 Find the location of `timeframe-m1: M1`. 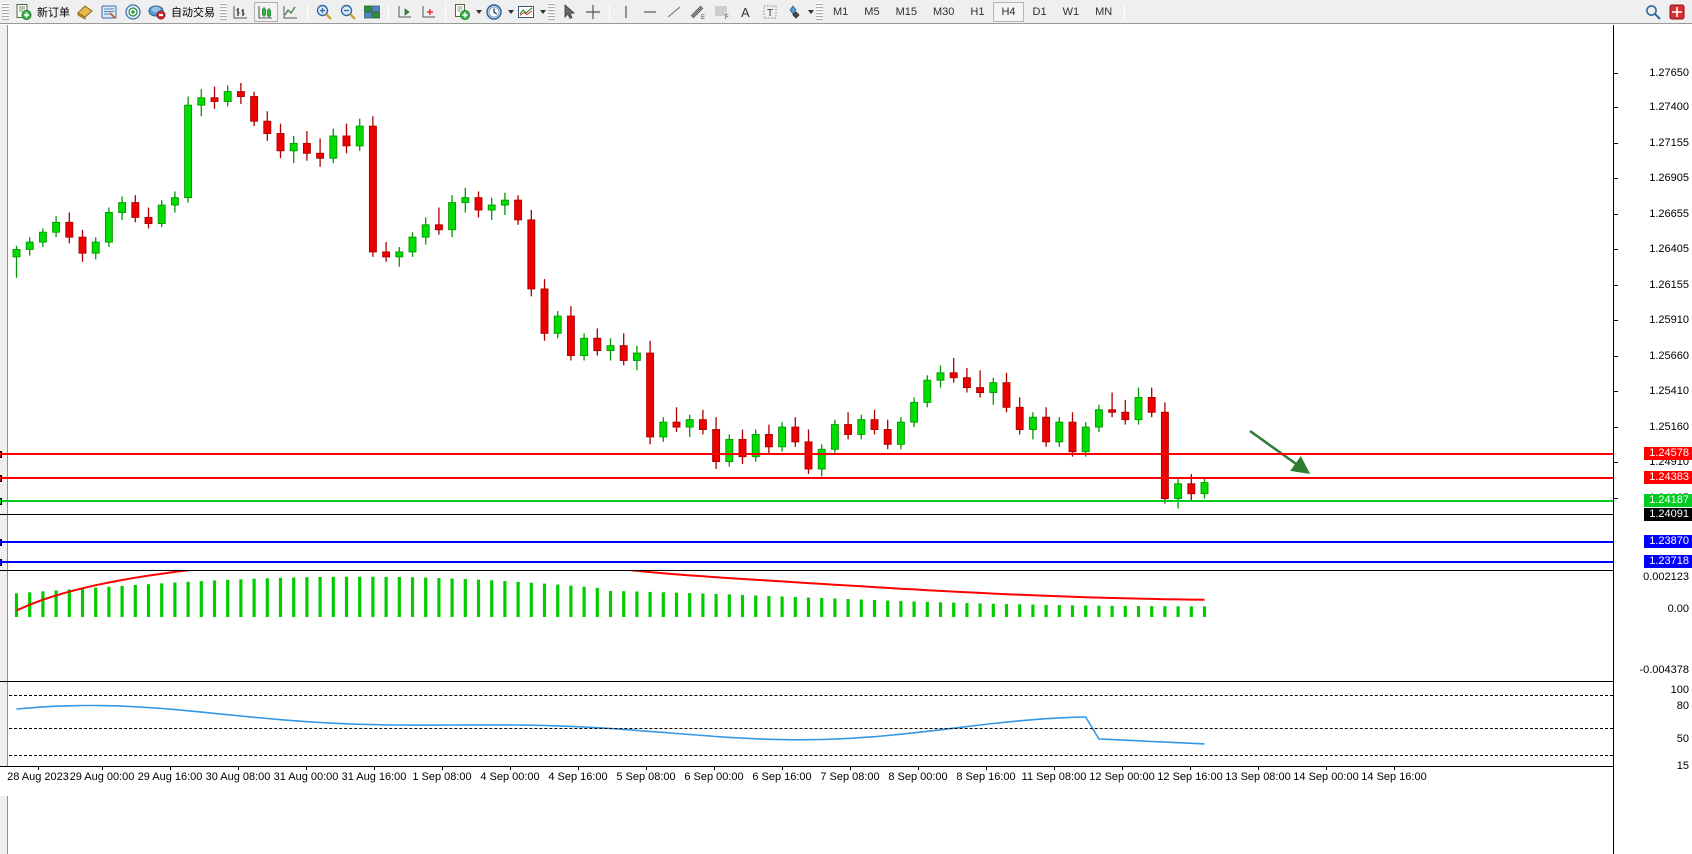

timeframe-m1: M1 is located at coordinates (841, 11).